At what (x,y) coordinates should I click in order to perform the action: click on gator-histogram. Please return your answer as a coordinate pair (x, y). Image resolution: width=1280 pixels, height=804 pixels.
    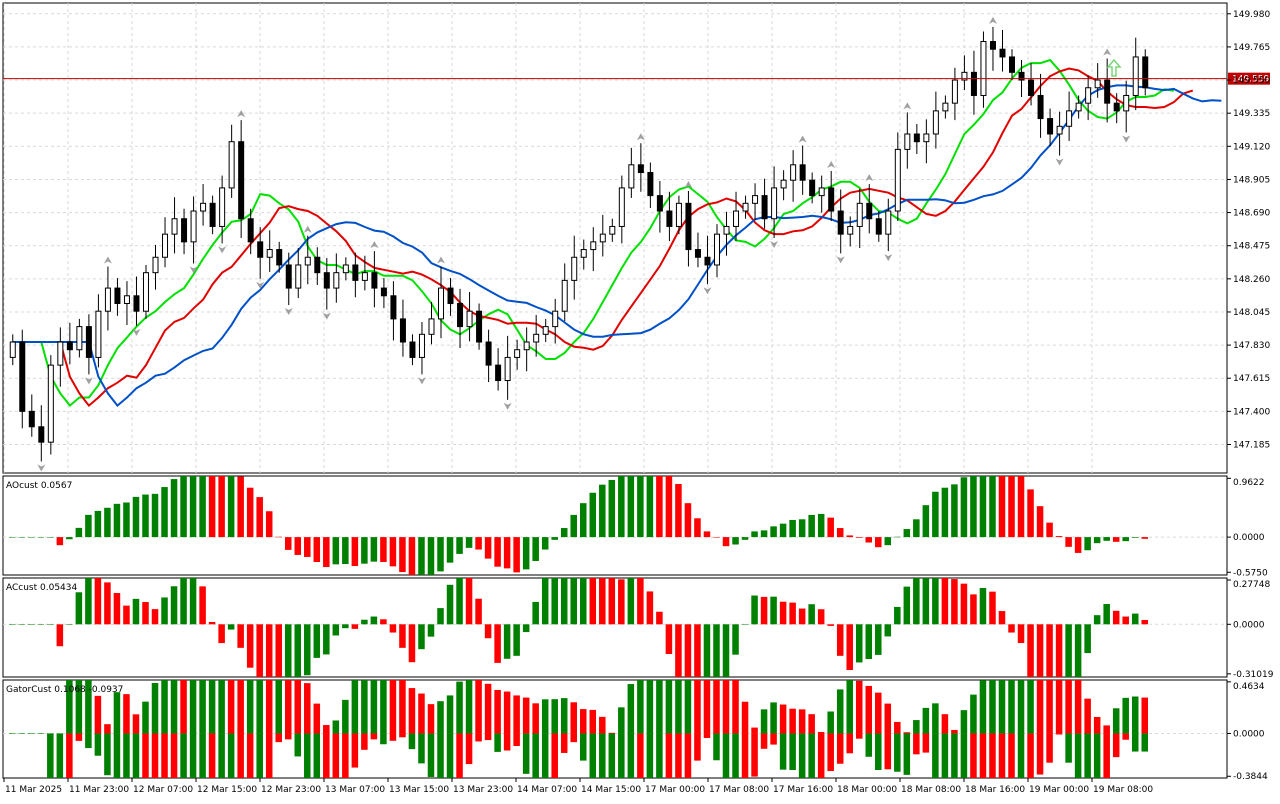
    Looking at the image, I should click on (578, 729).